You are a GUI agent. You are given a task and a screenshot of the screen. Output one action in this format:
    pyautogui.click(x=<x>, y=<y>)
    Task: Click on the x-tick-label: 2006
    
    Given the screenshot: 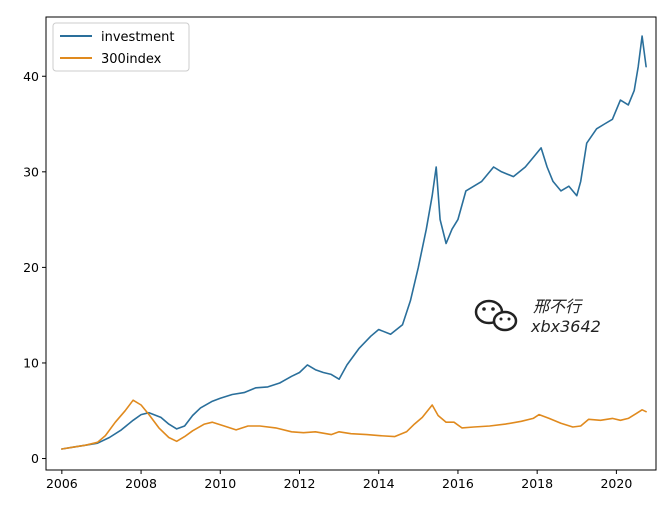 What is the action you would take?
    pyautogui.click(x=62, y=483)
    